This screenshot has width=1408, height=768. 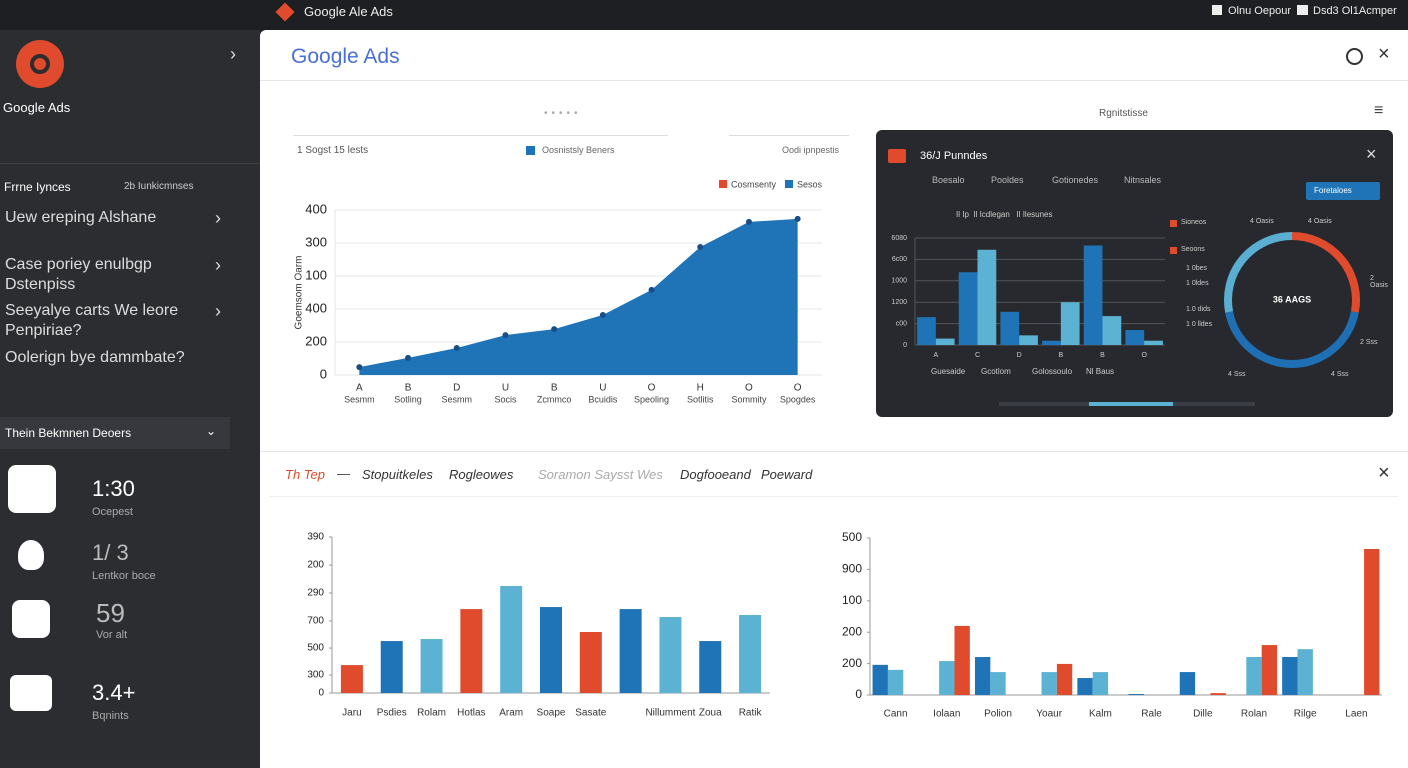 I want to click on menu-item: Uew ereping Alshane, so click(x=81, y=217).